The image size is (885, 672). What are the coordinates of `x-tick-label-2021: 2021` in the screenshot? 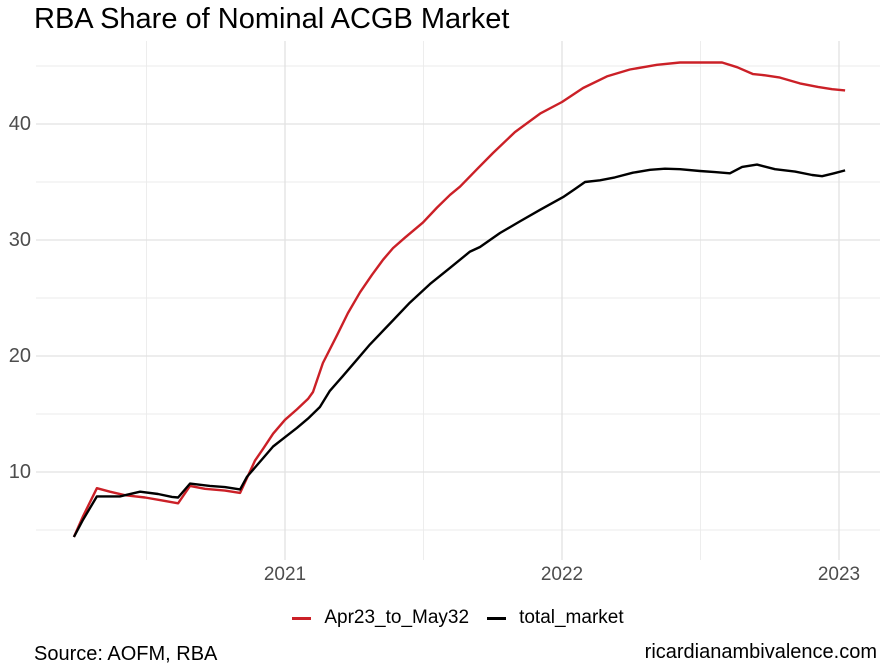 It's located at (285, 574).